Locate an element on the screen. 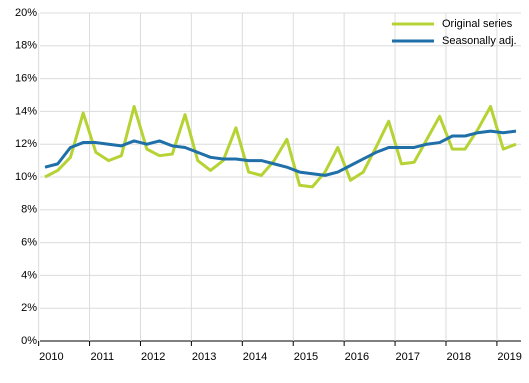 The width and height of the screenshot is (529, 383). legend-label: Seasonally adj. is located at coordinates (479, 41).